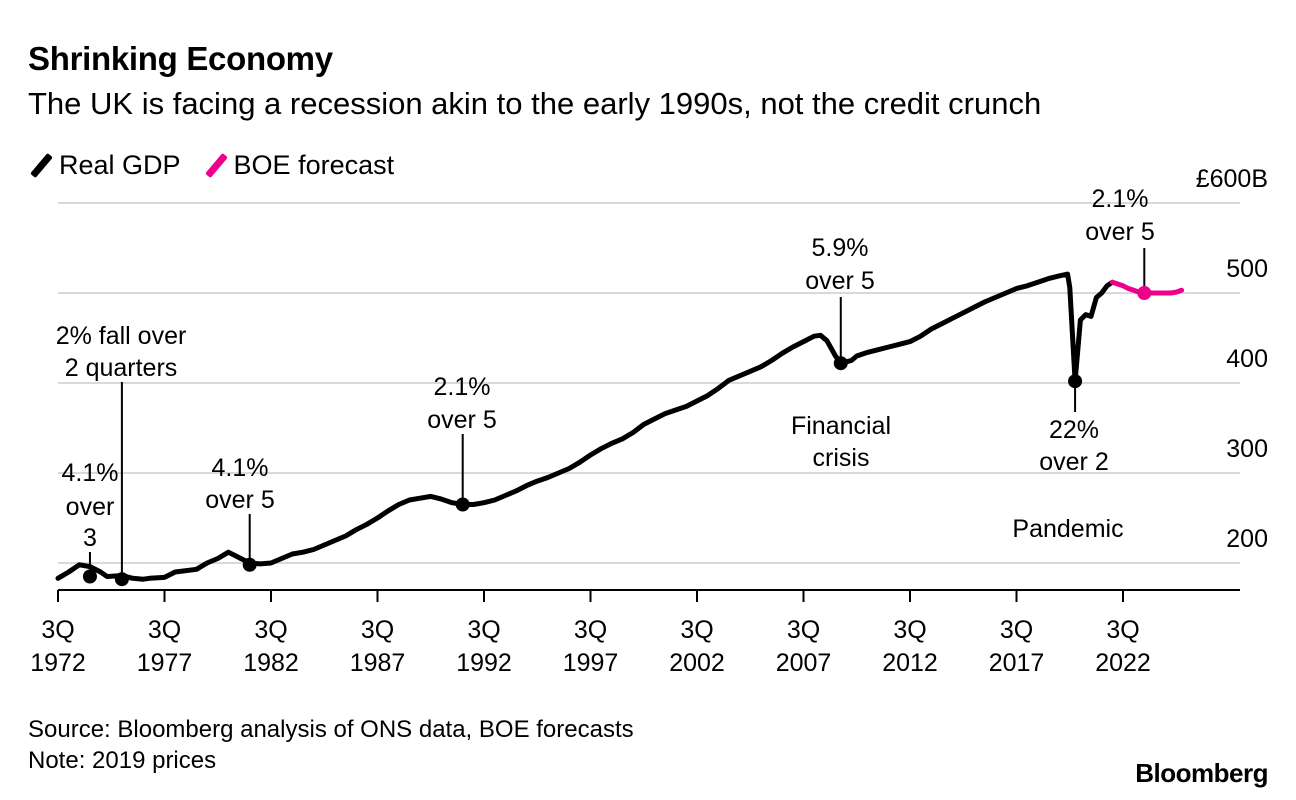 The width and height of the screenshot is (1296, 800). Describe the element at coordinates (1247, 539) in the screenshot. I see `y-tick-label: 200` at that location.